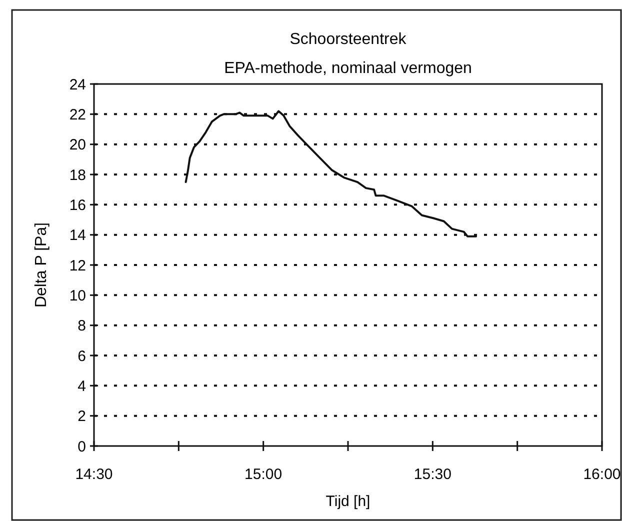 This screenshot has width=622, height=521. I want to click on y-axis-title: Delta P [Pa], so click(41, 265).